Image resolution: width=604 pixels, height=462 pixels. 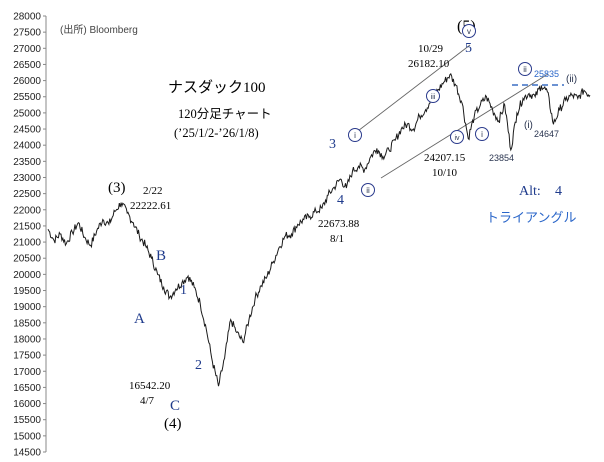 I want to click on channel-lower-line, so click(x=464, y=126).